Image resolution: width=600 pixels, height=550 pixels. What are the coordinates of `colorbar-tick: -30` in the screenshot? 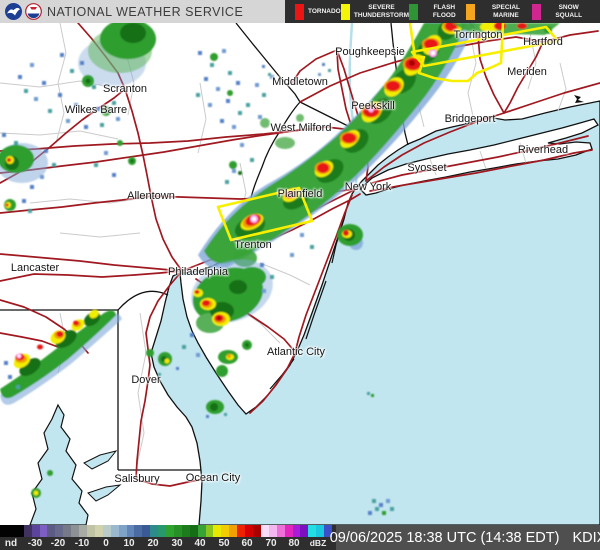 It's located at (35, 543).